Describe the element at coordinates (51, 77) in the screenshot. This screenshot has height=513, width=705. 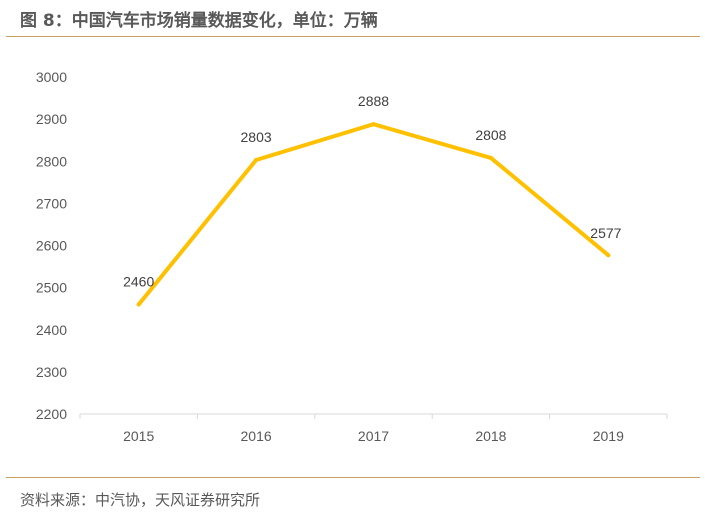
I see `y-tick-label: 3000` at that location.